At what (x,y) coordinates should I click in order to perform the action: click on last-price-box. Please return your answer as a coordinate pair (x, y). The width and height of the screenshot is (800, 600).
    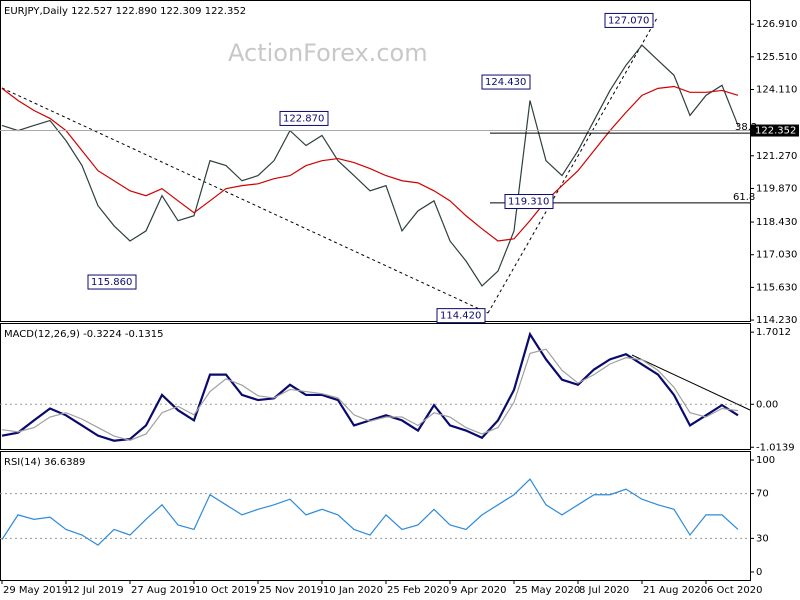
    Looking at the image, I should click on (775, 130).